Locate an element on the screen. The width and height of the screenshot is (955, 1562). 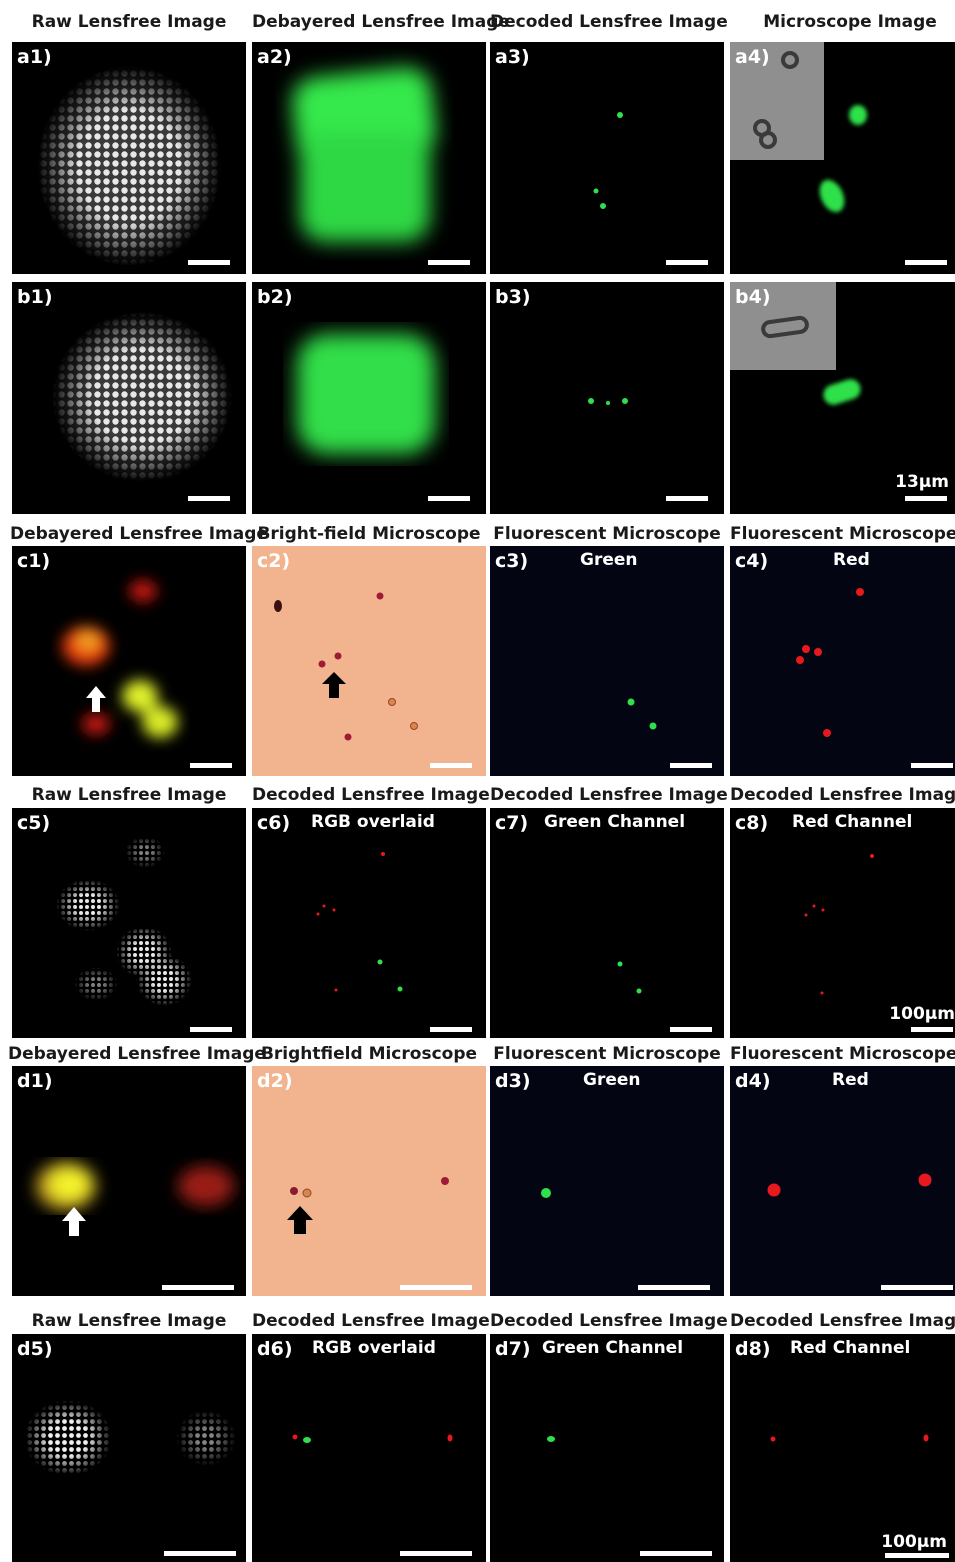
panel-label: c1) is located at coordinates (34, 561).